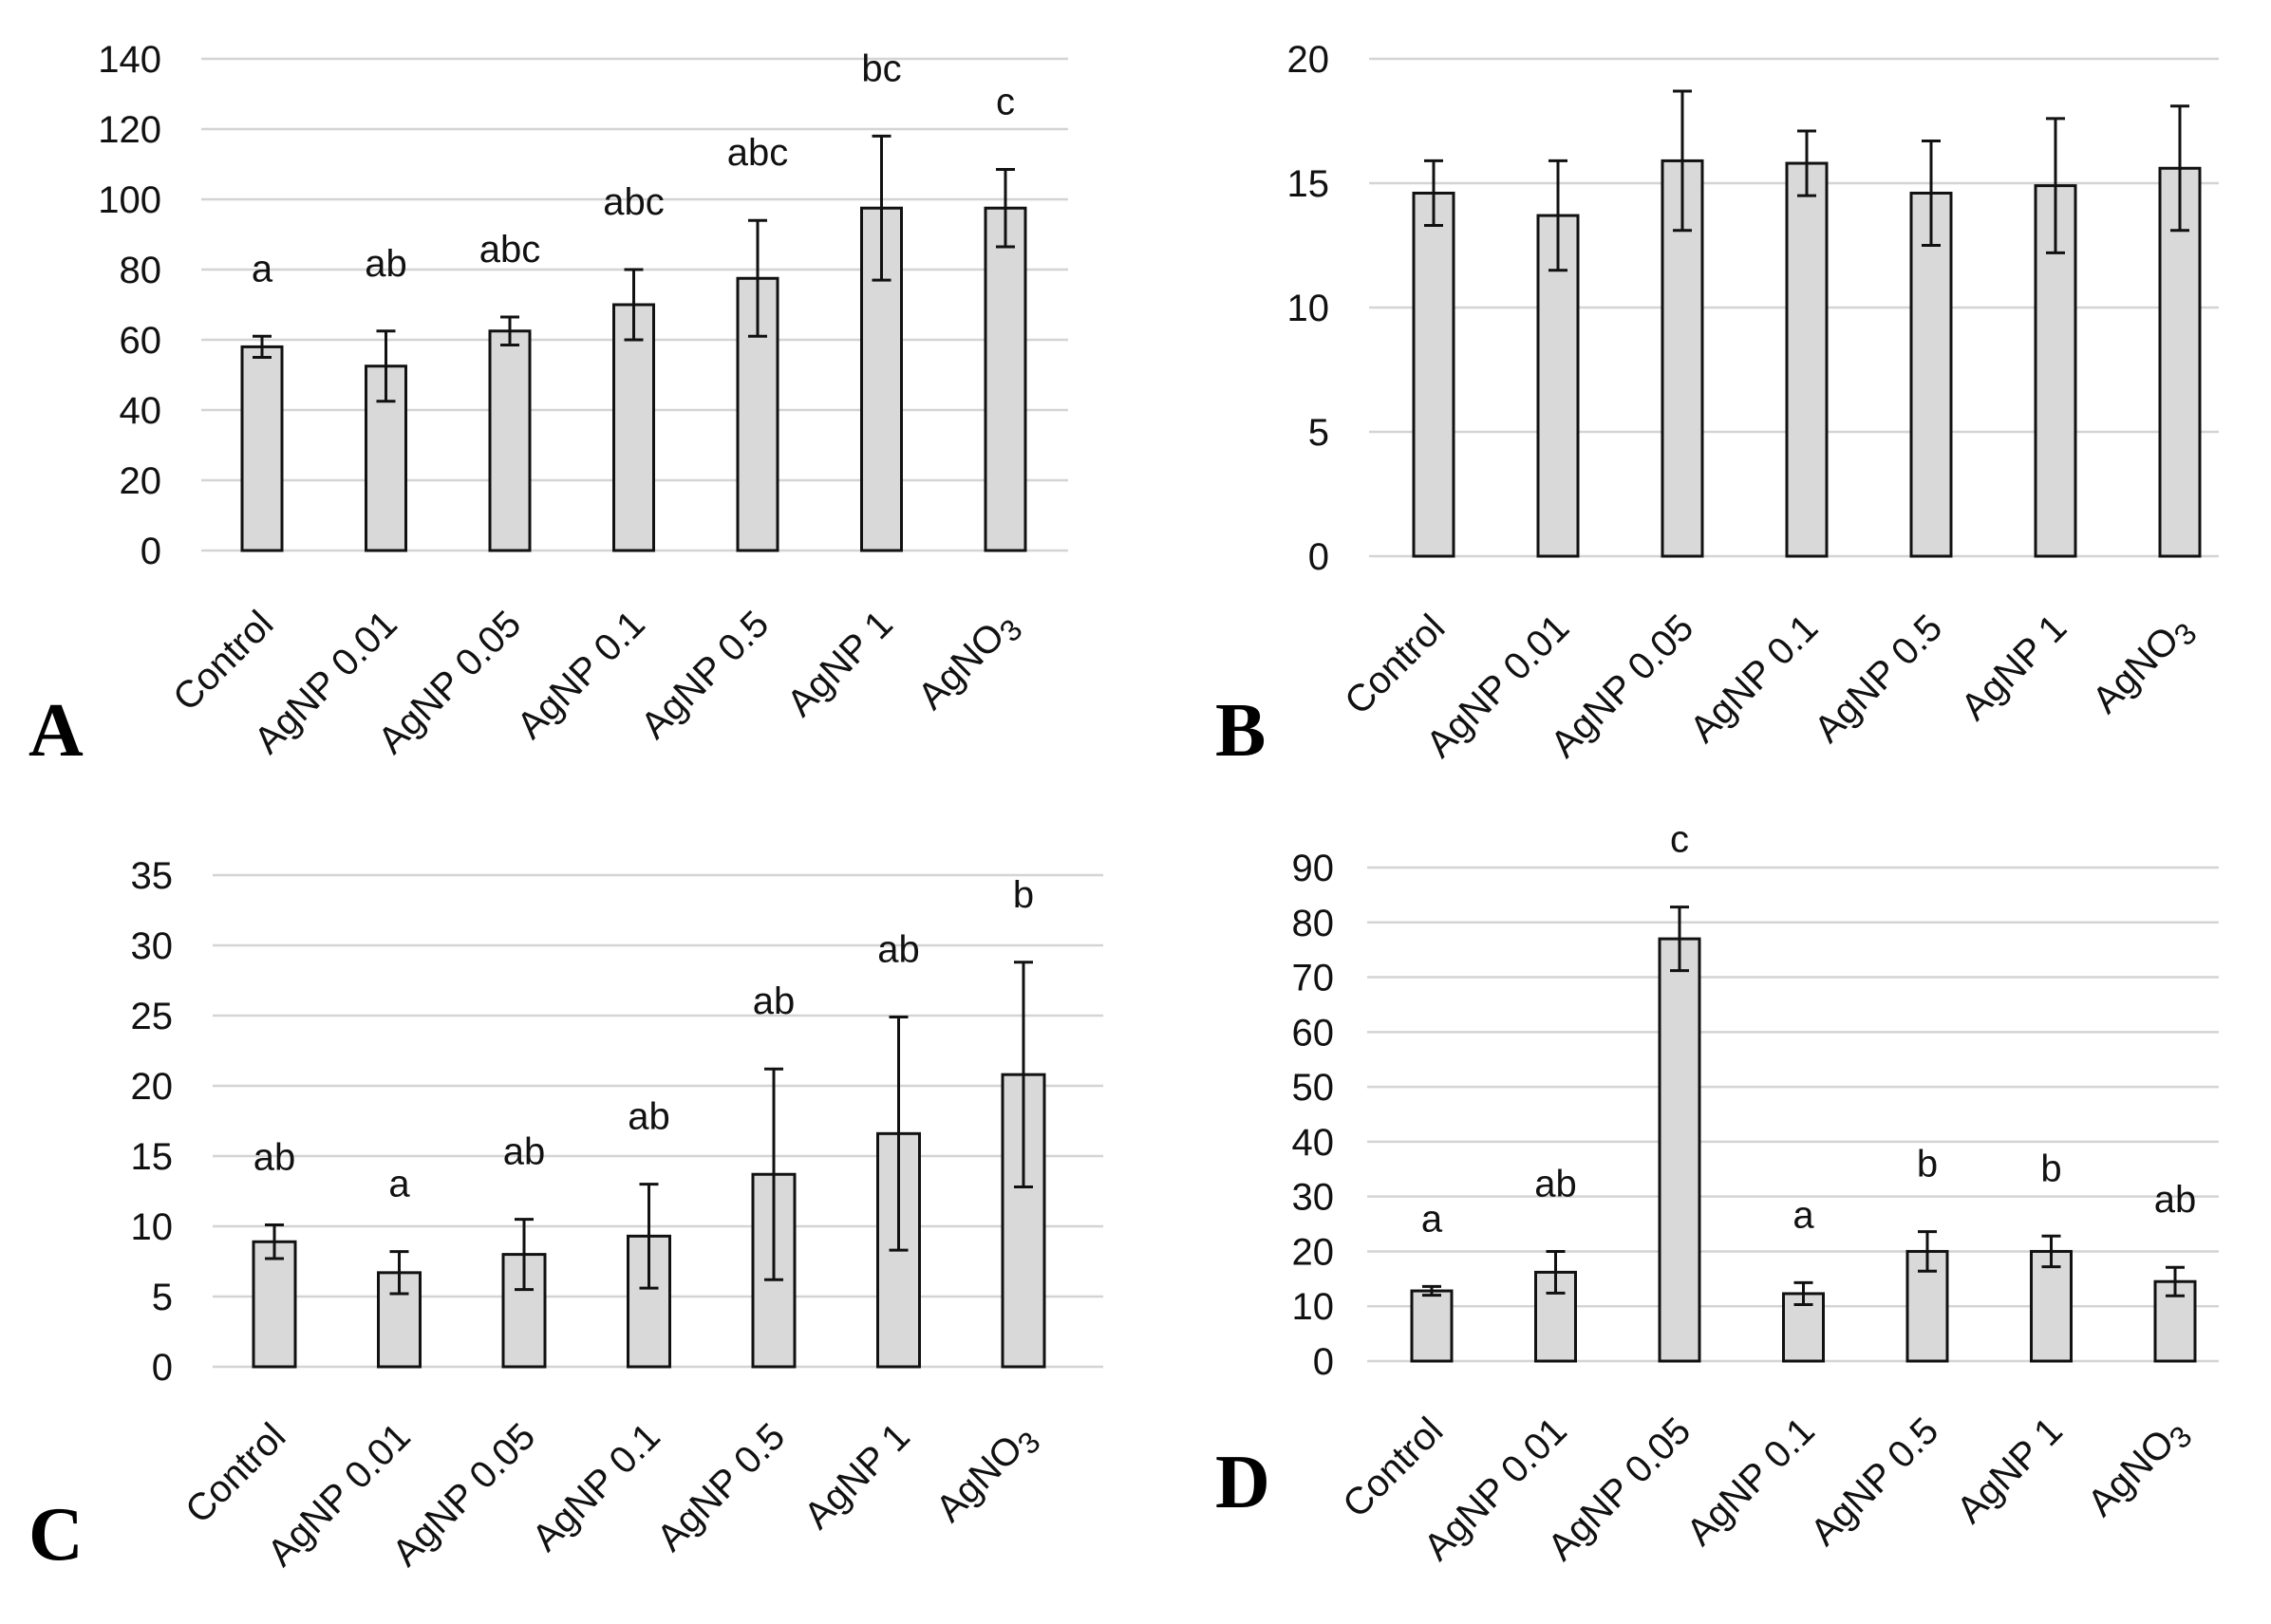 The image size is (2271, 1624). What do you see at coordinates (1313, 1033) in the screenshot?
I see `panel-d-y-tick-label: 60` at bounding box center [1313, 1033].